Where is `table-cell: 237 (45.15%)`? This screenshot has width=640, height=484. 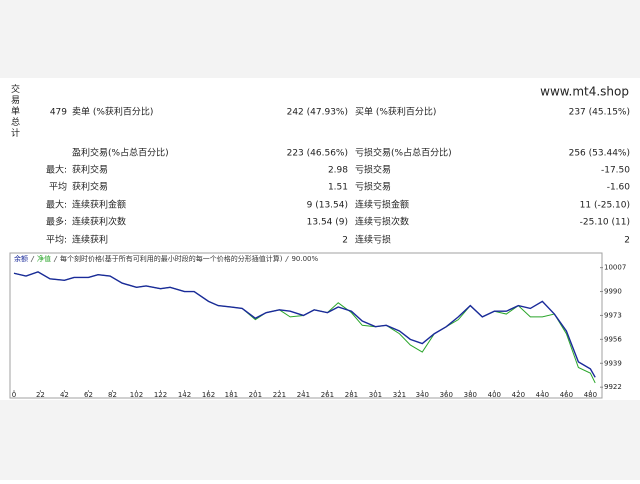
table-cell: 237 (45.15%) is located at coordinates (599, 113).